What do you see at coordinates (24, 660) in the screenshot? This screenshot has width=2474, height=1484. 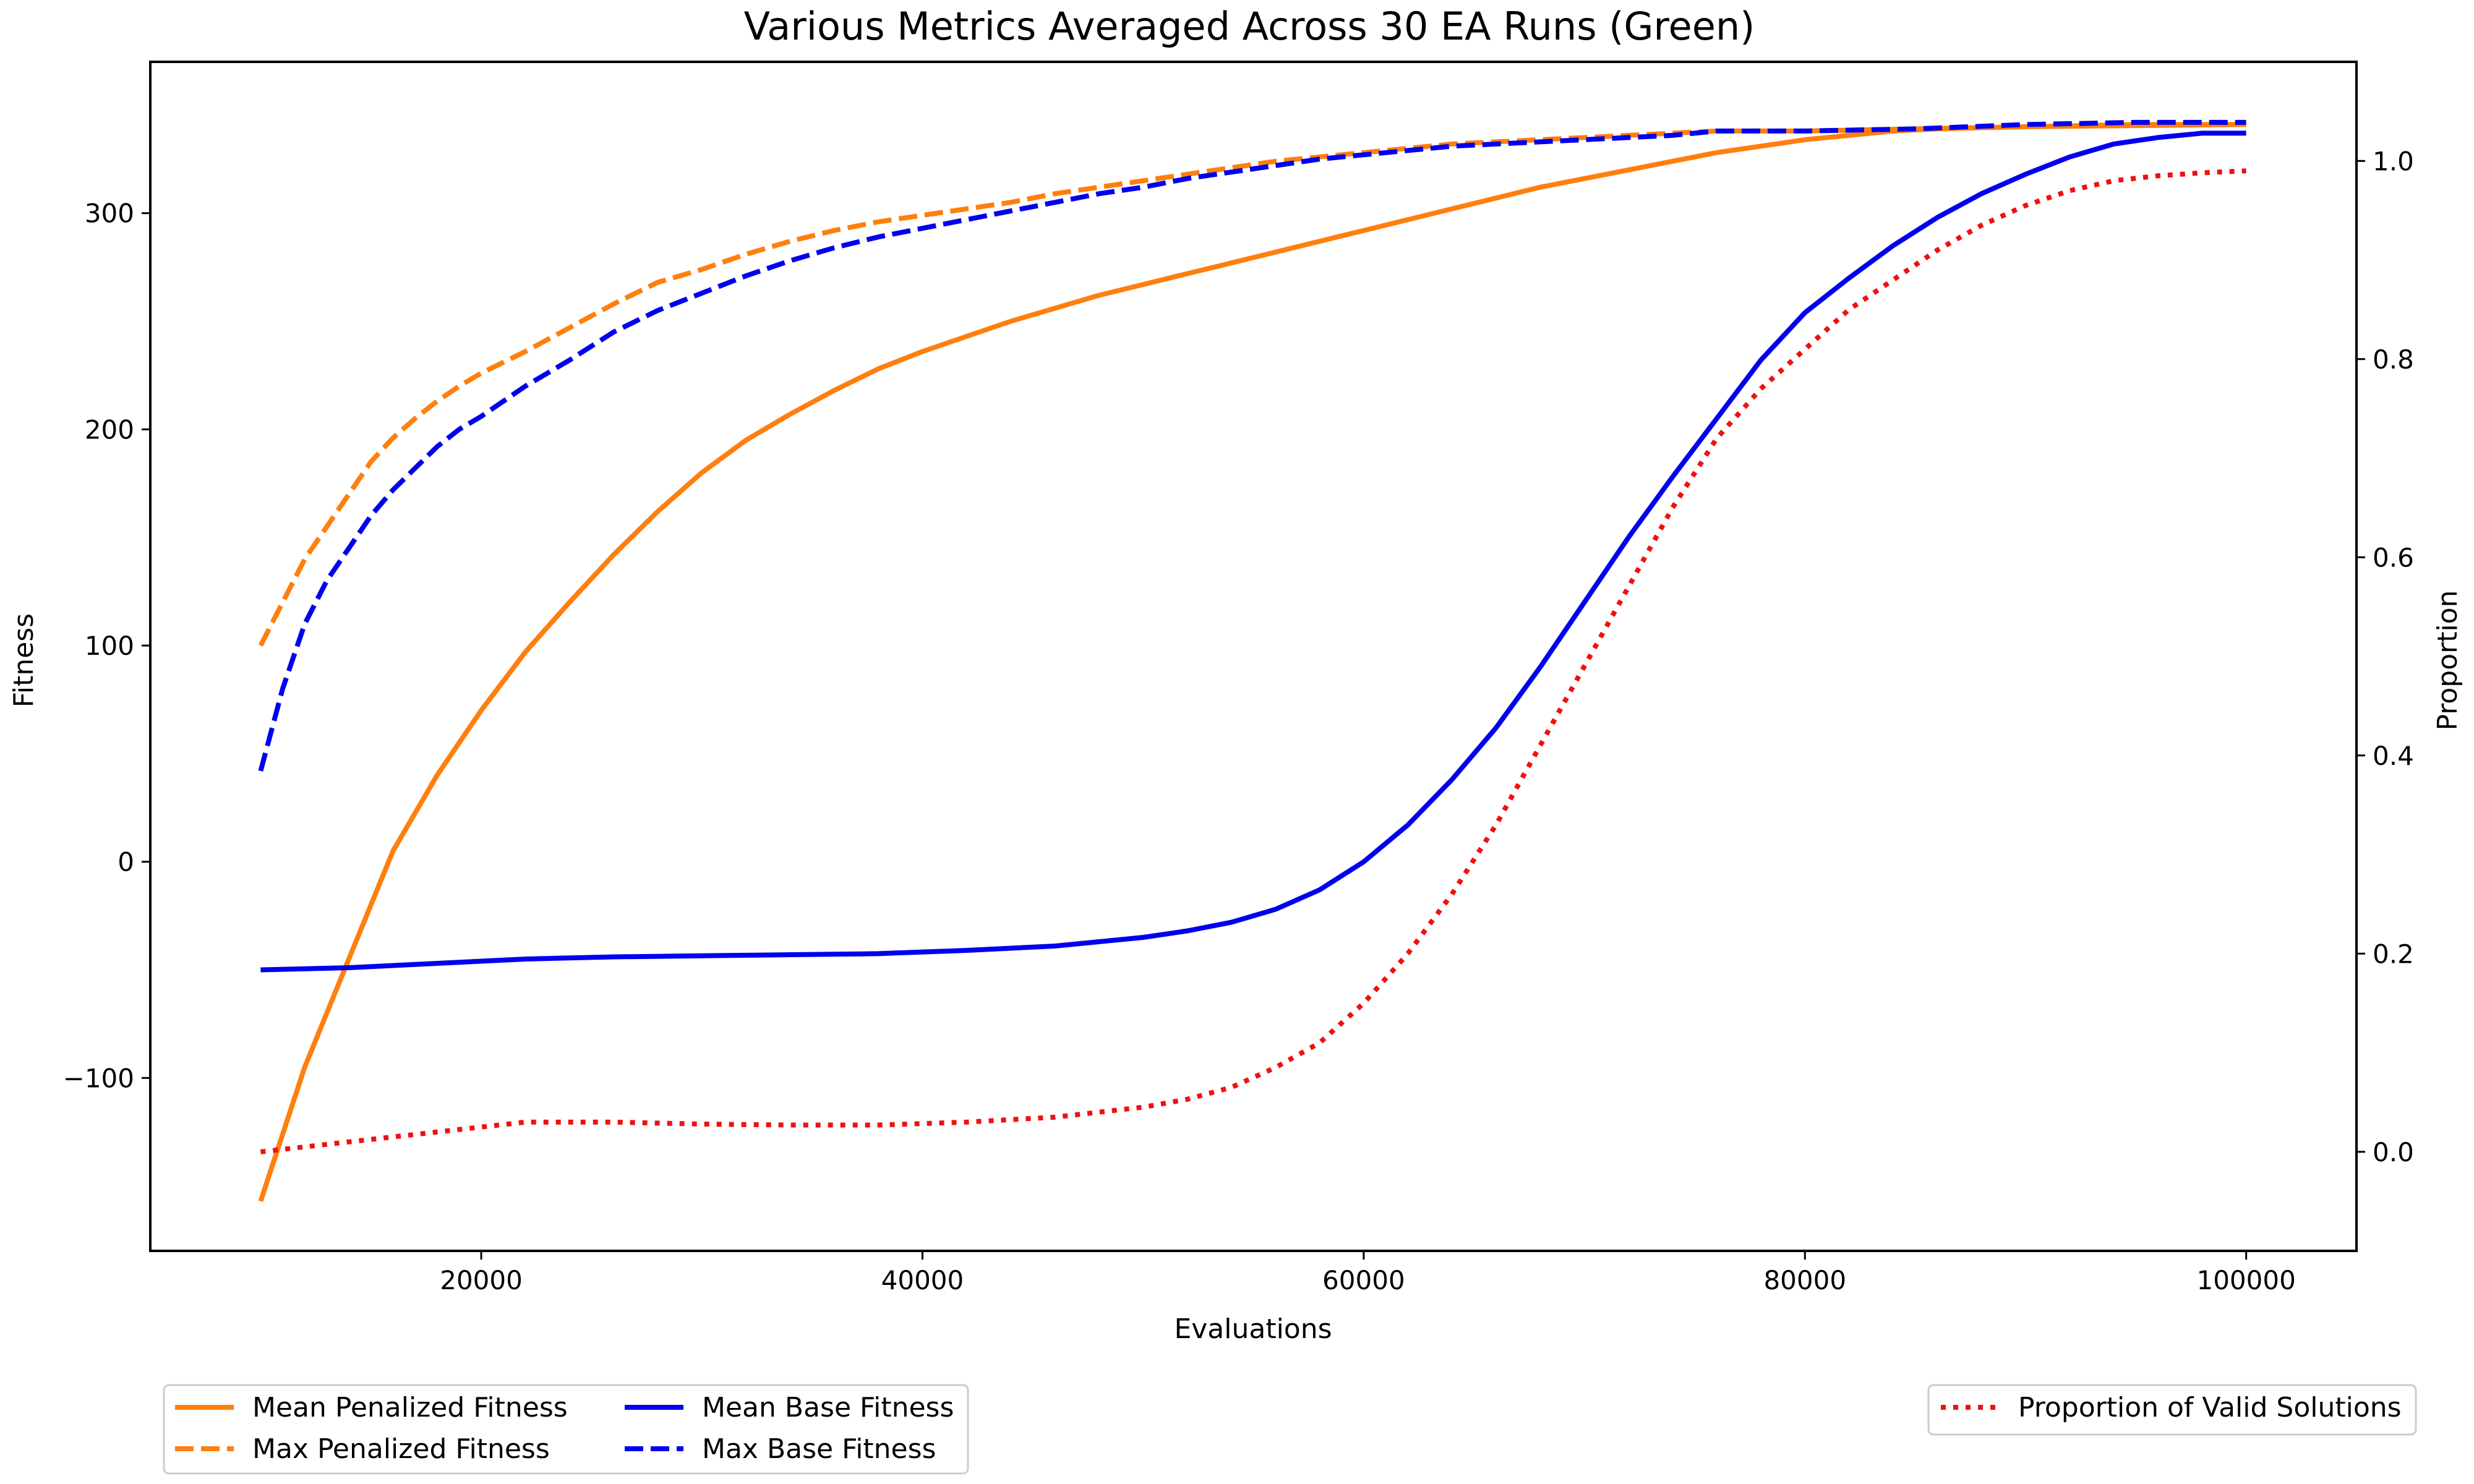 I see `y-axis-label: Fitness` at bounding box center [24, 660].